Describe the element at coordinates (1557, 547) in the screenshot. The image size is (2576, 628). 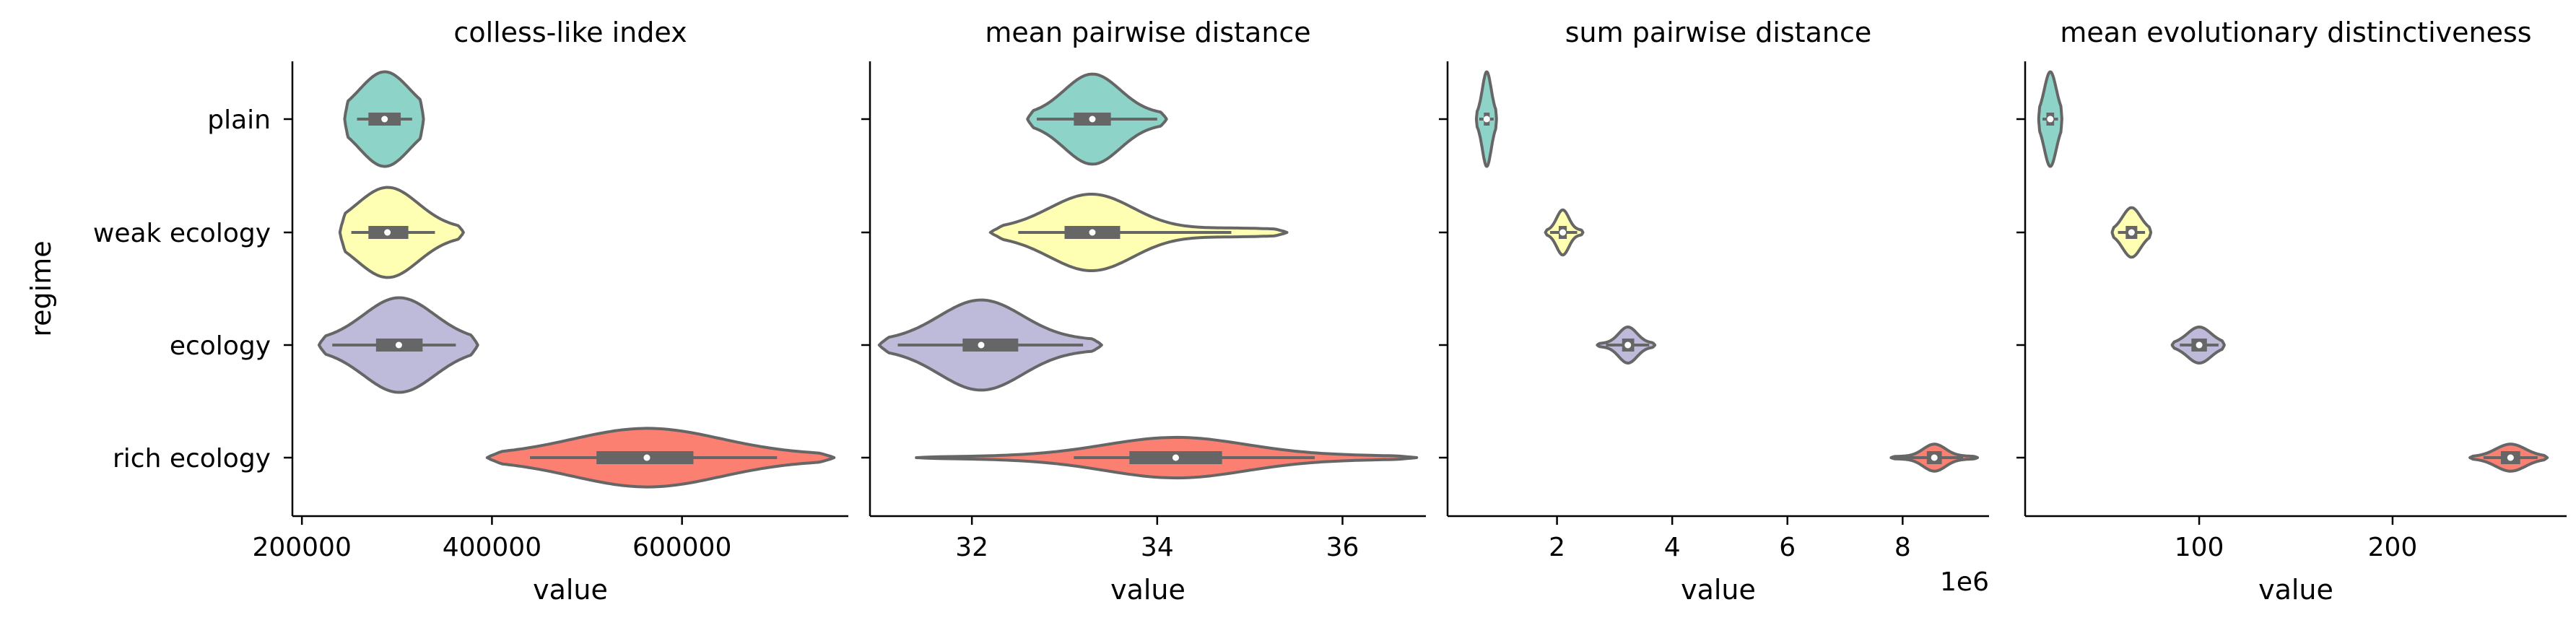
I see `x-tick-label: 2` at that location.